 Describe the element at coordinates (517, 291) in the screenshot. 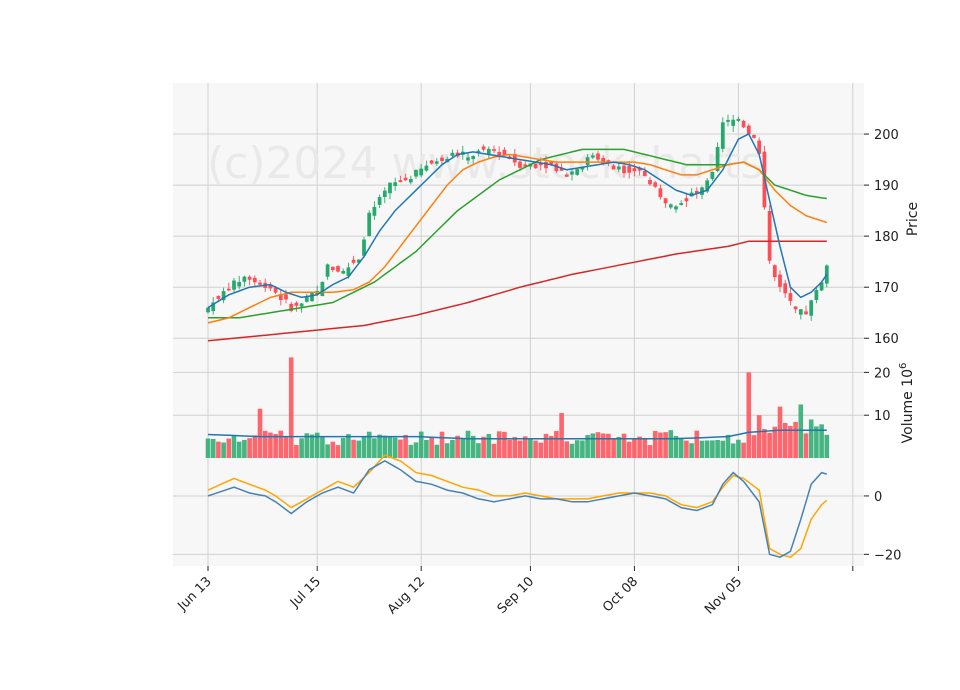

I see `ma-long-line` at that location.